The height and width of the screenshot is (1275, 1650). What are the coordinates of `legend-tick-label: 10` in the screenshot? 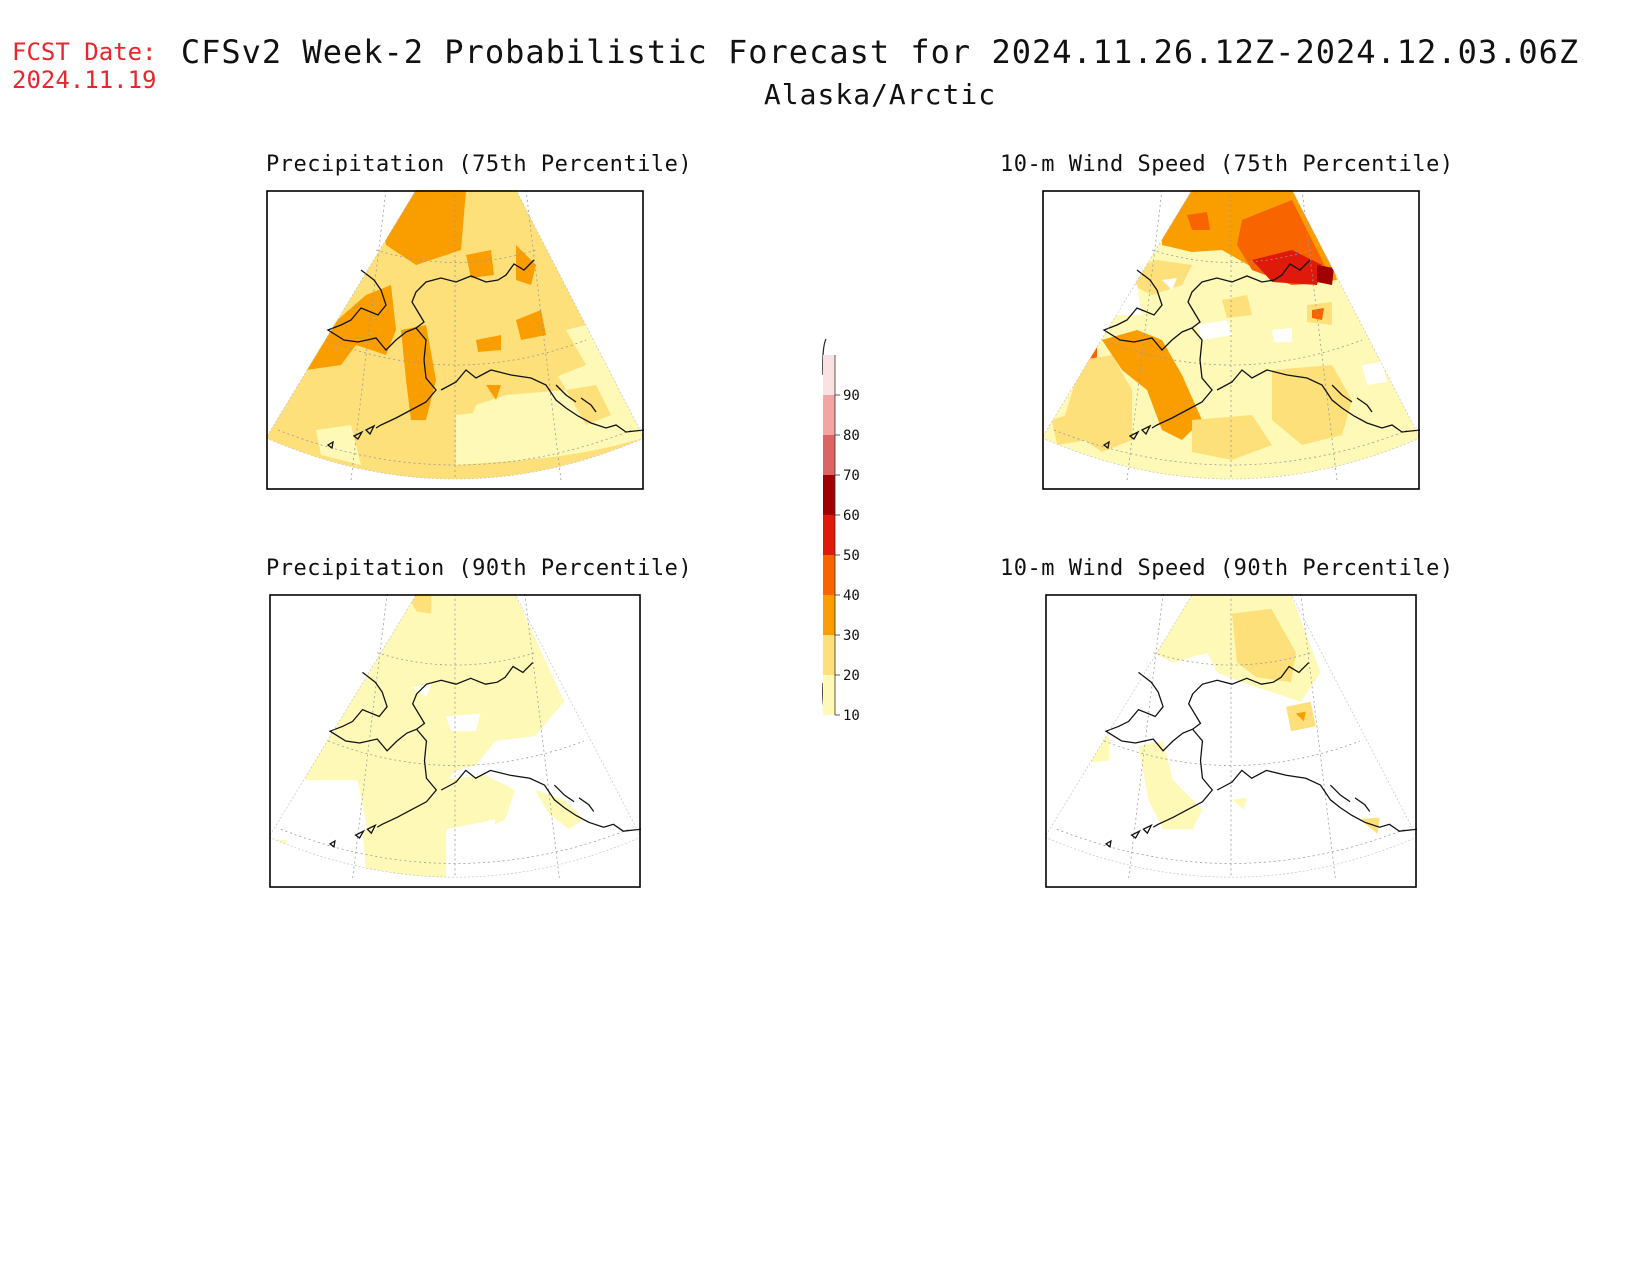 It's located at (851, 716).